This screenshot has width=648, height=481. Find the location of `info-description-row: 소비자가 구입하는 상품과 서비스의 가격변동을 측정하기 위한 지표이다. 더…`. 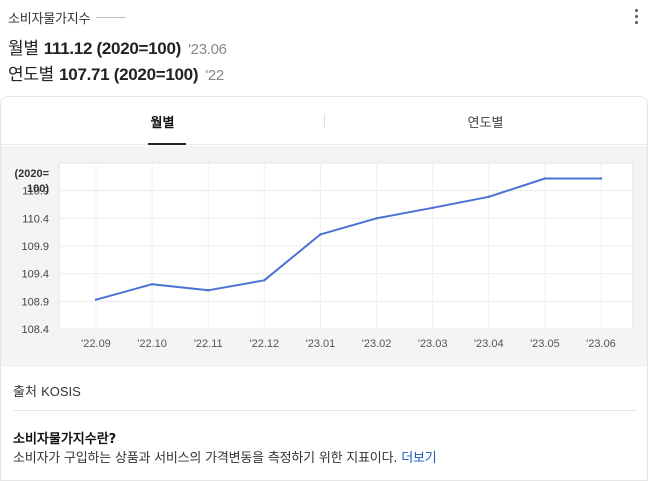

info-description-row: 소비자가 구입하는 상품과 서비스의 가격변동을 측정하기 위한 지표이다. 더… is located at coordinates (225, 456).